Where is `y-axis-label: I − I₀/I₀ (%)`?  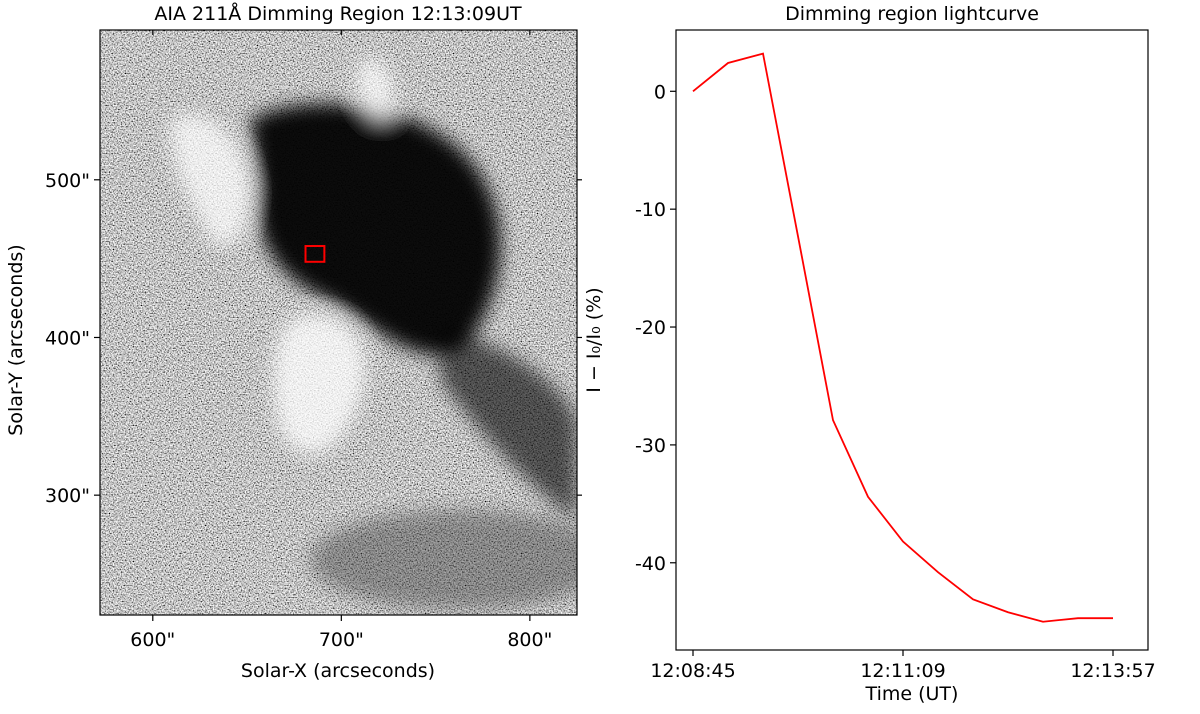 y-axis-label: I − I₀/I₀ (%) is located at coordinates (594, 339).